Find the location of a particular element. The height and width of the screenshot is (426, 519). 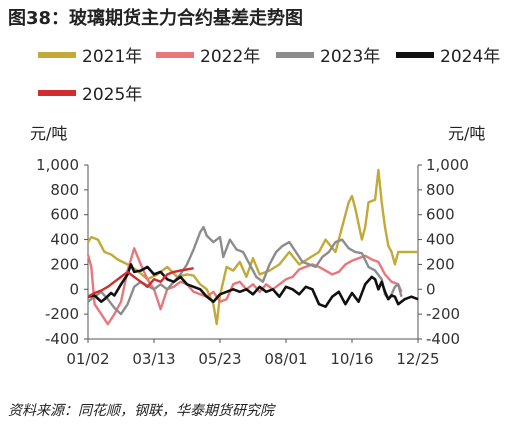

x-tick-label: 08/01 is located at coordinates (285, 359).